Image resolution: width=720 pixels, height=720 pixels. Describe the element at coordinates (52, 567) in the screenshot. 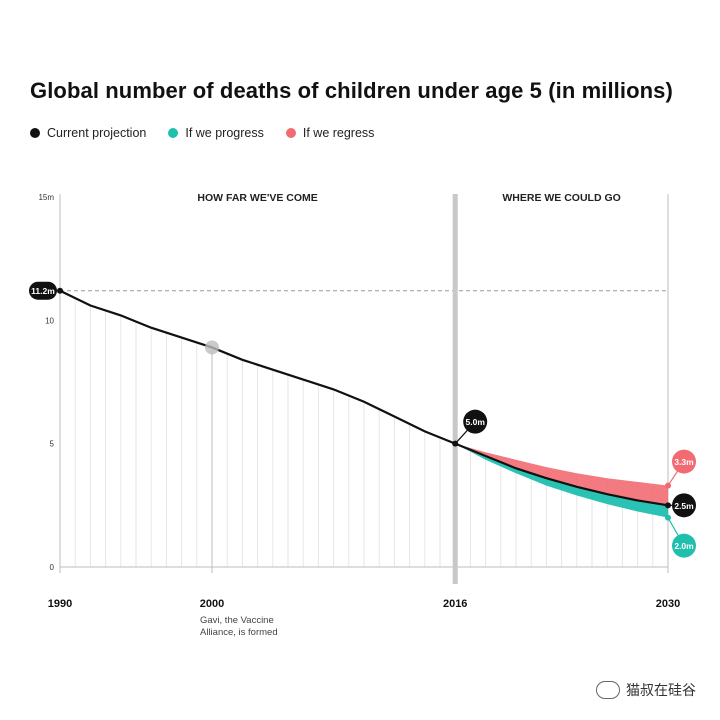

I see `y-tick-label: 0` at that location.